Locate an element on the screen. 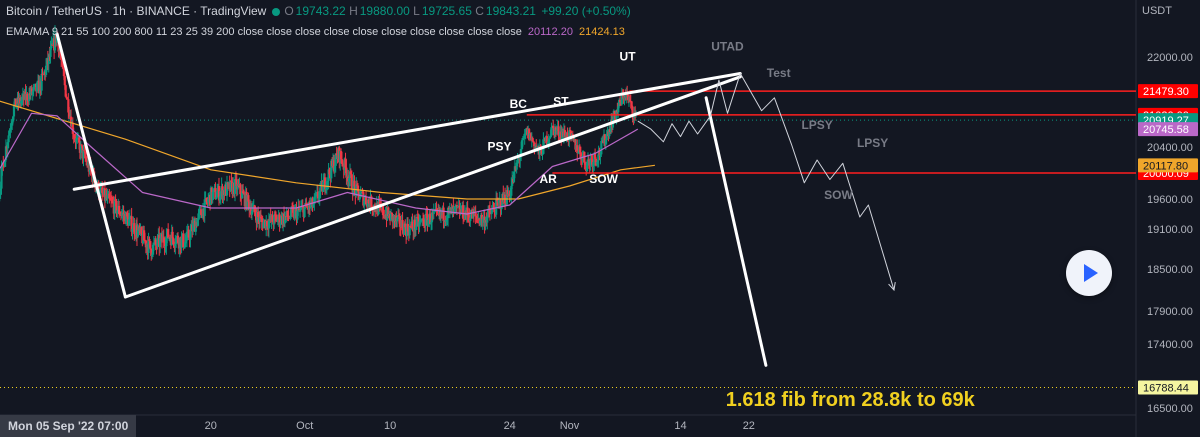 This screenshot has width=1200, height=437. play-replay-button is located at coordinates (1089, 273).